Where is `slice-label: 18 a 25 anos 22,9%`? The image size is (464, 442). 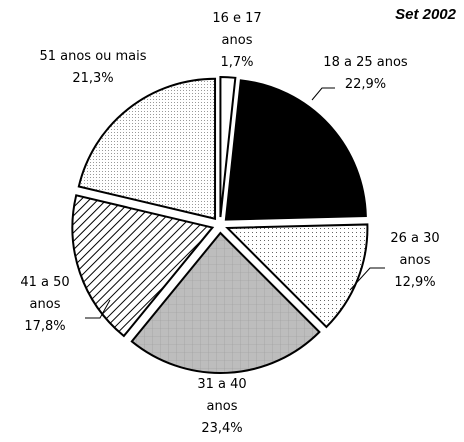 slice-label: 18 a 25 anos 22,9% is located at coordinates (365, 74).